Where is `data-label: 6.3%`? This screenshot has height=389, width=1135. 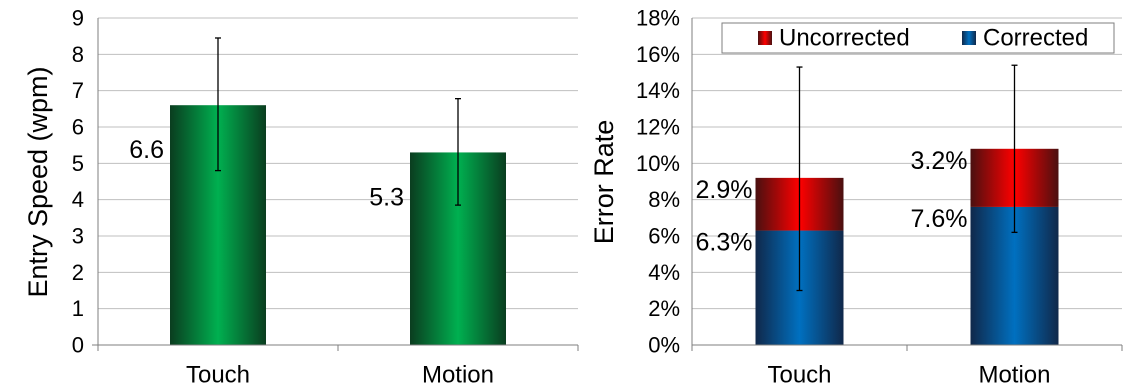 data-label: 6.3% is located at coordinates (724, 243).